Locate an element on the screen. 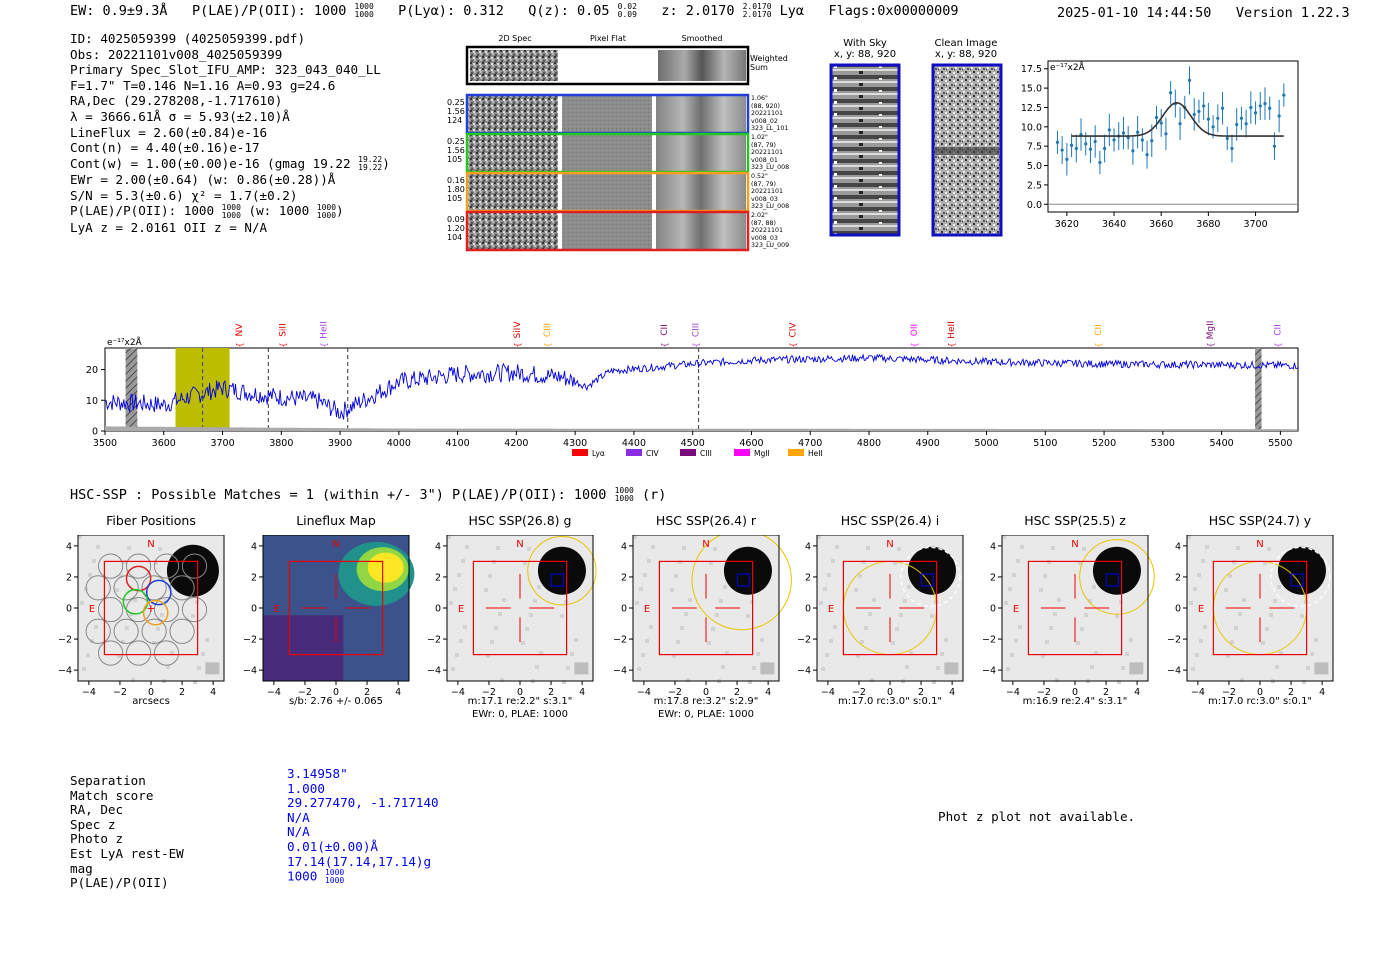  info-contw-lo: 19.22 is located at coordinates (370, 168).